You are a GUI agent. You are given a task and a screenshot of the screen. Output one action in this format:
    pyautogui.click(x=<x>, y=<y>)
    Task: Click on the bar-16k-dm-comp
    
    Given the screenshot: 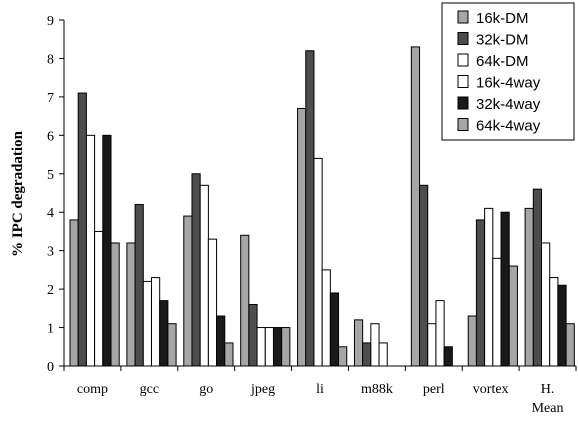 What is the action you would take?
    pyautogui.click(x=74, y=293)
    